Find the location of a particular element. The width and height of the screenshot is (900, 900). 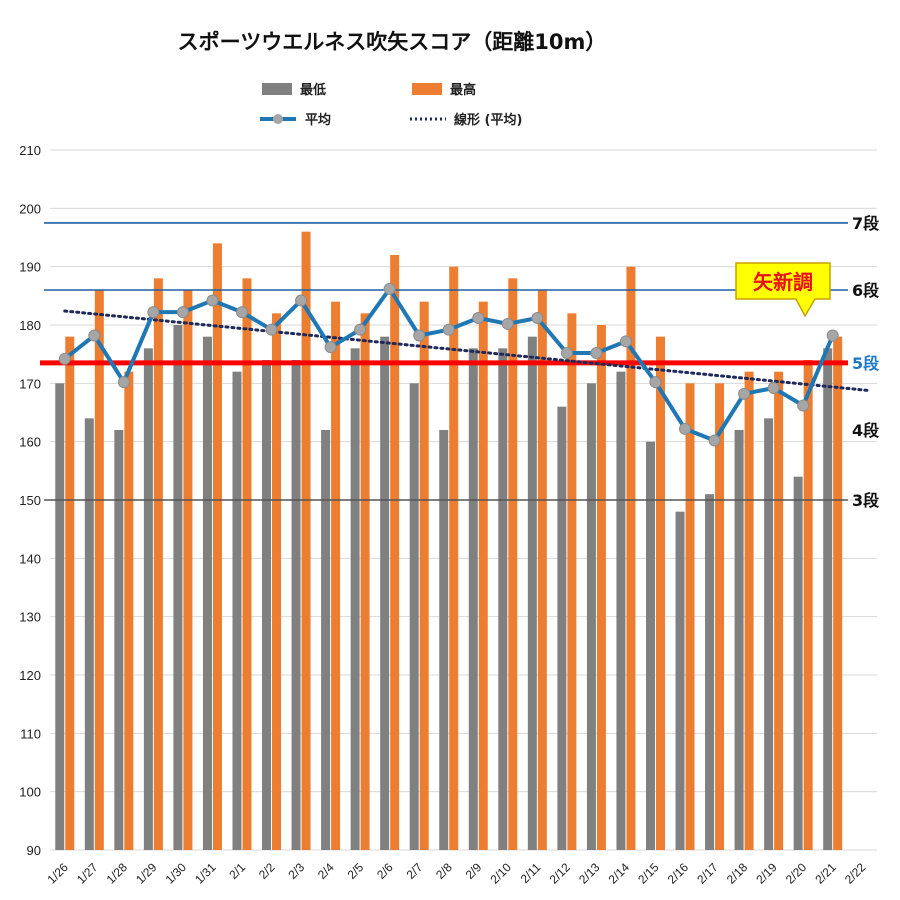

x-tick-label: 2/18 is located at coordinates (737, 873).